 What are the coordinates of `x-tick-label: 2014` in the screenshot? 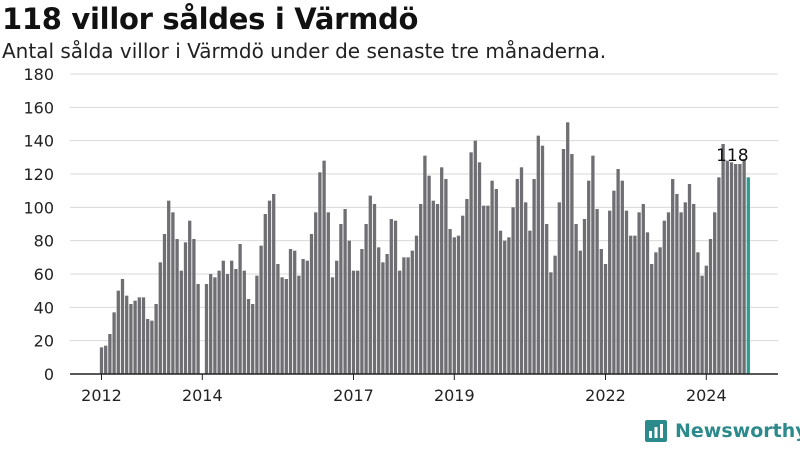 It's located at (202, 395).